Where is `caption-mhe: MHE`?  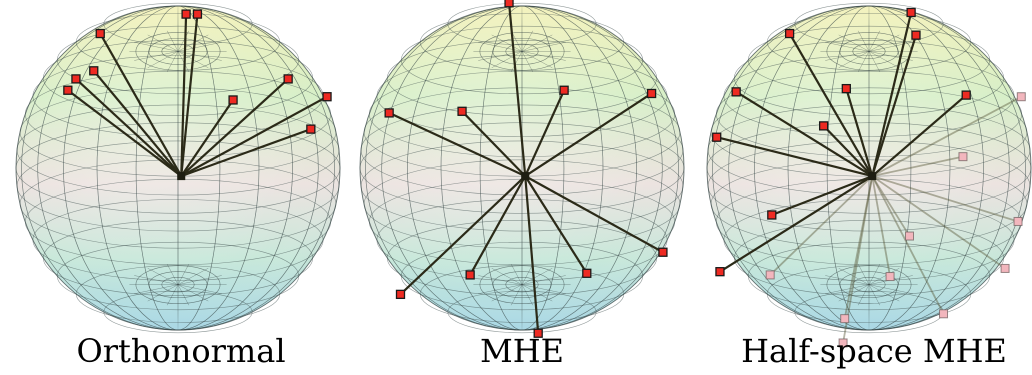 caption-mhe: MHE is located at coordinates (522, 351).